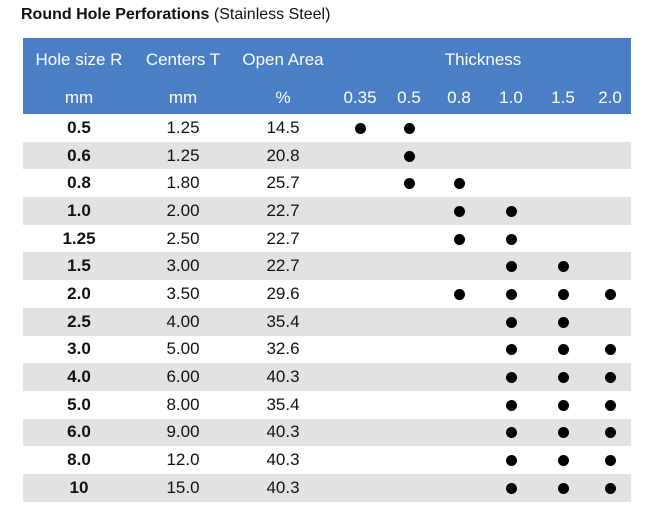 The image size is (647, 508). What do you see at coordinates (511, 97) in the screenshot?
I see `thickness-1.0: 1.0` at bounding box center [511, 97].